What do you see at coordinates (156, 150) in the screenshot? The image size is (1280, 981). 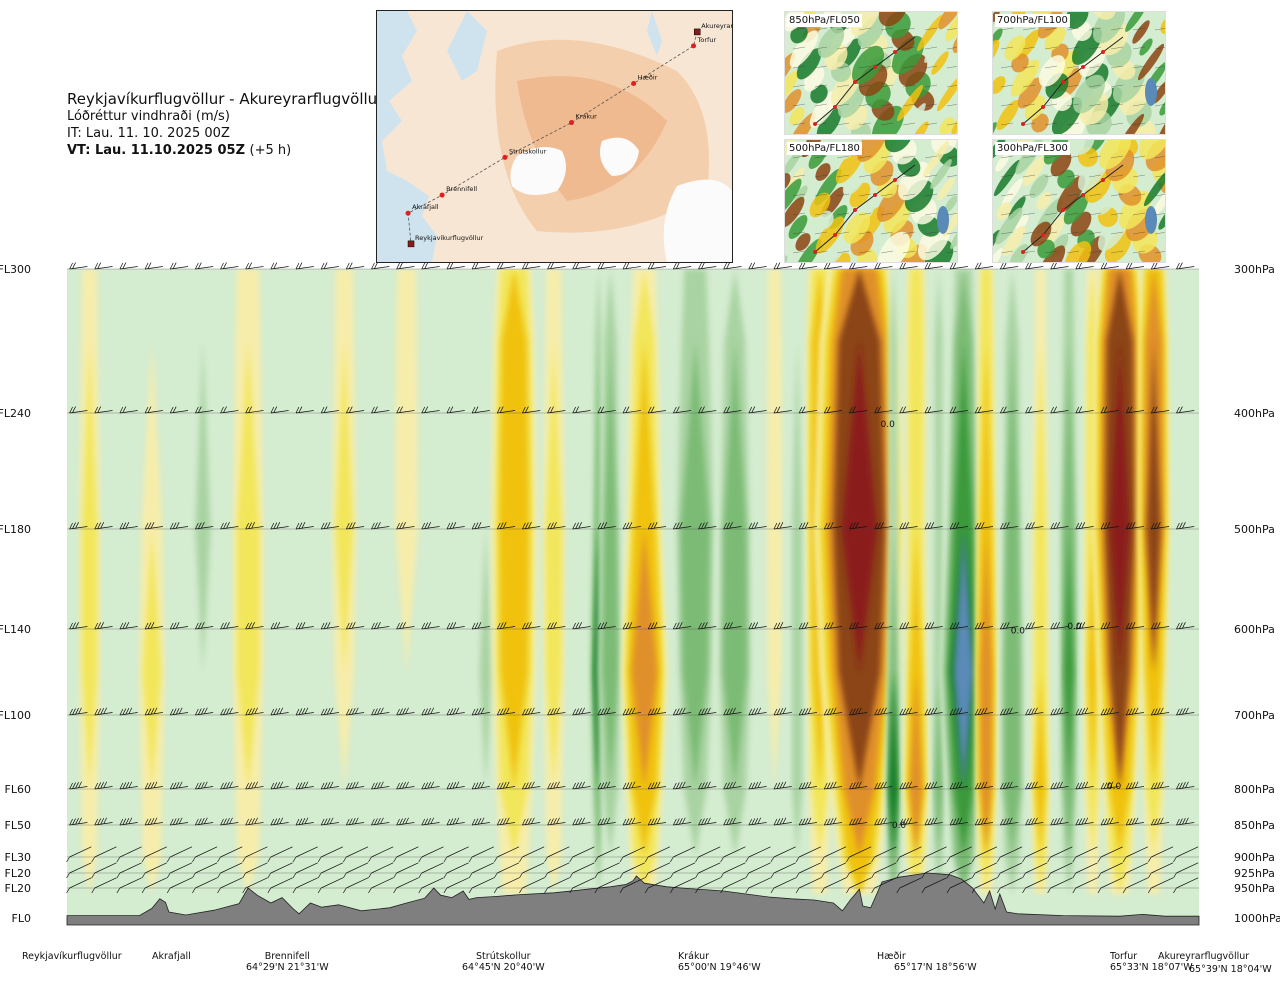 I see `valid-time: VT: Lau. 11.10.2025 05Z` at bounding box center [156, 150].